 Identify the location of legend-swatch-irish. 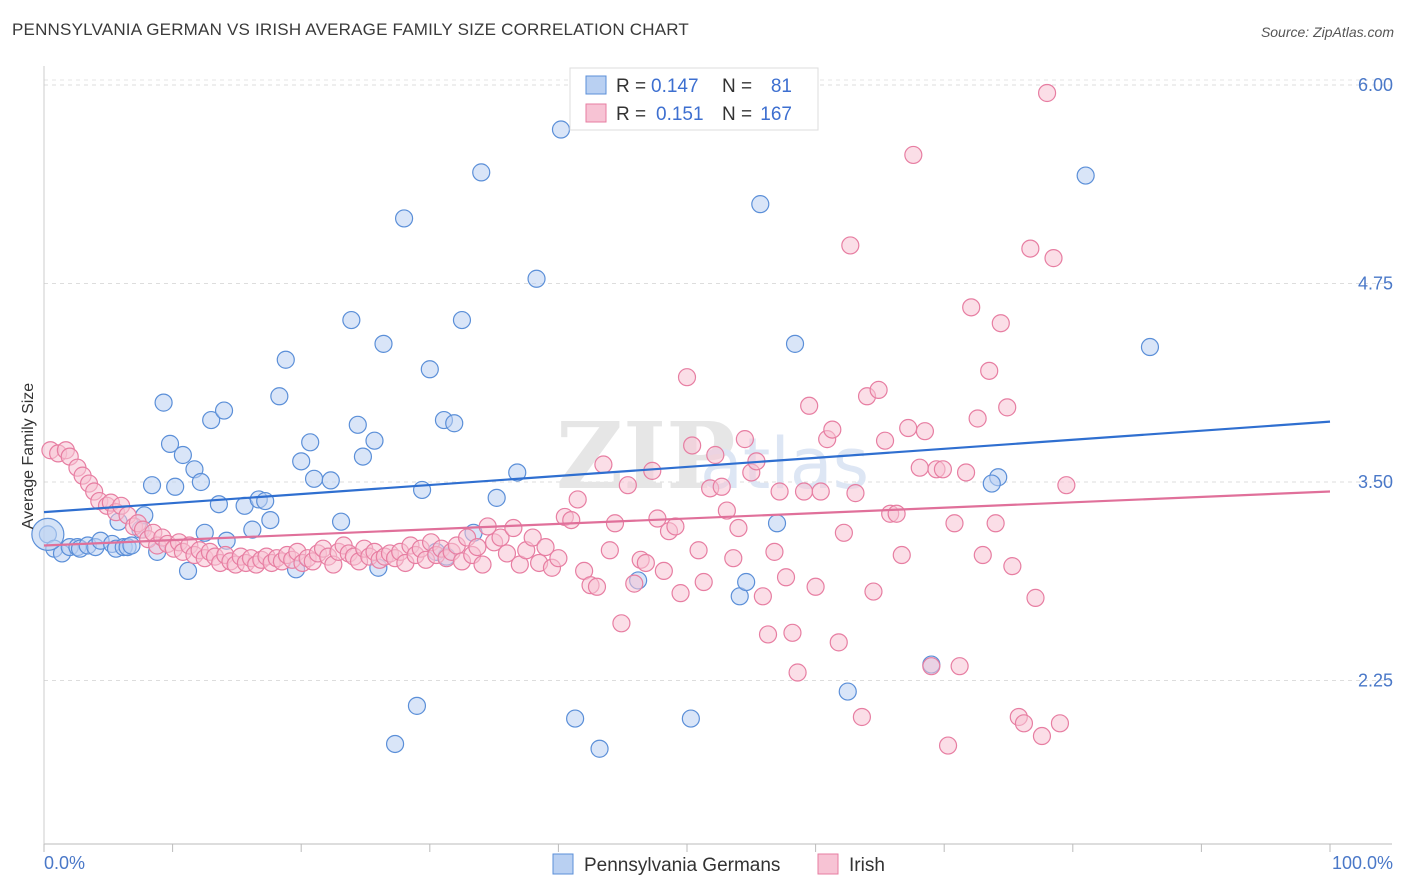
(596, 113).